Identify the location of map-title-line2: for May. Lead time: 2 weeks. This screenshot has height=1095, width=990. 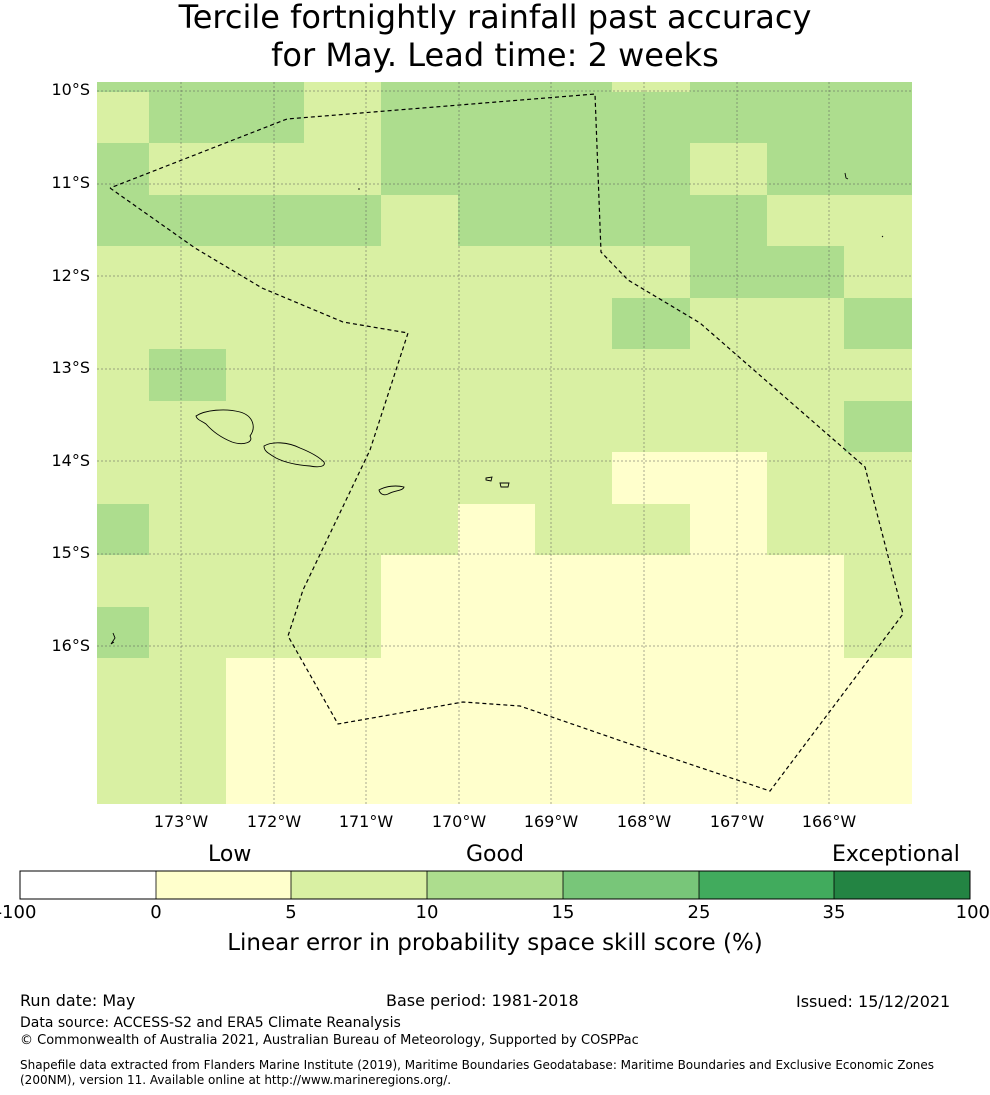
(495, 55).